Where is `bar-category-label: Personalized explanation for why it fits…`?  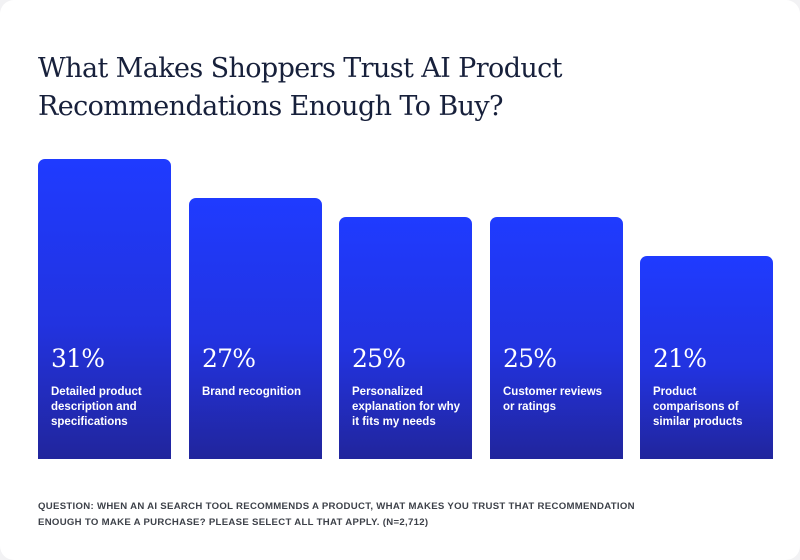 bar-category-label: Personalized explanation for why it fits… is located at coordinates (406, 407).